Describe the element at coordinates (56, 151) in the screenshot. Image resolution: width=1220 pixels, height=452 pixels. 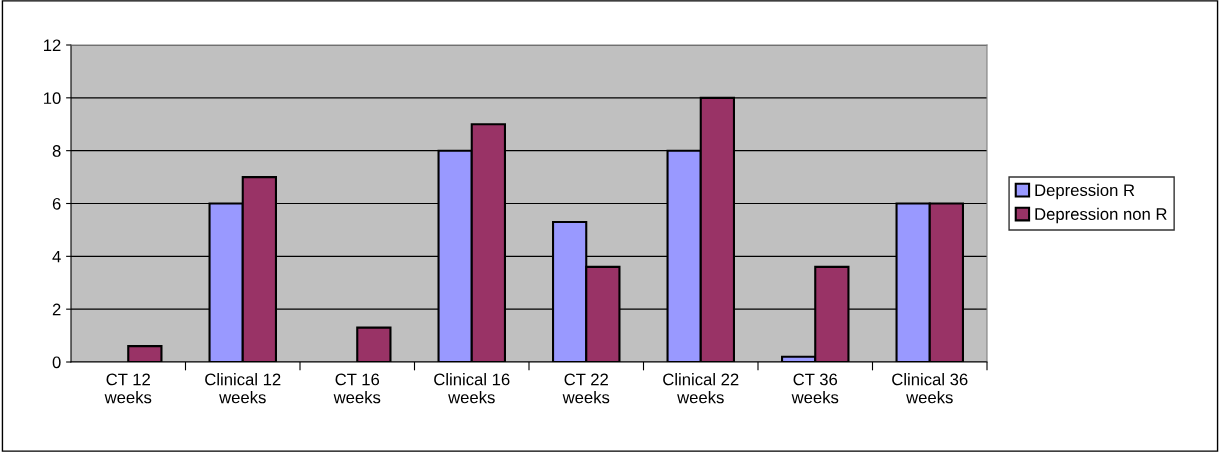
I see `y-tick-label: 8` at that location.